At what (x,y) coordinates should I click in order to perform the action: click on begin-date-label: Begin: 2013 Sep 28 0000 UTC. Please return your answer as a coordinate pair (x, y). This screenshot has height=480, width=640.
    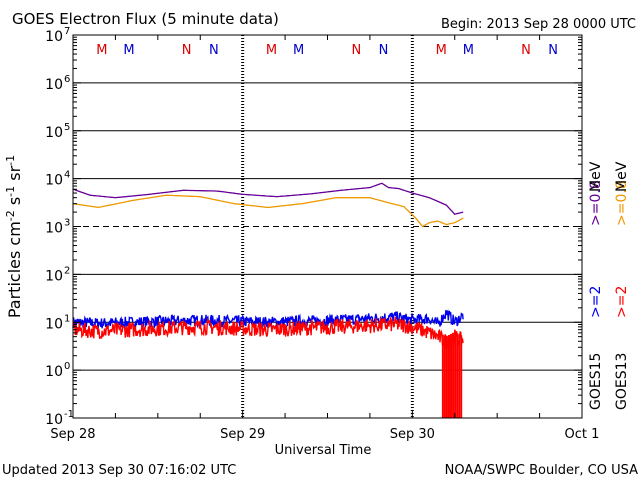
    Looking at the image, I should click on (538, 24).